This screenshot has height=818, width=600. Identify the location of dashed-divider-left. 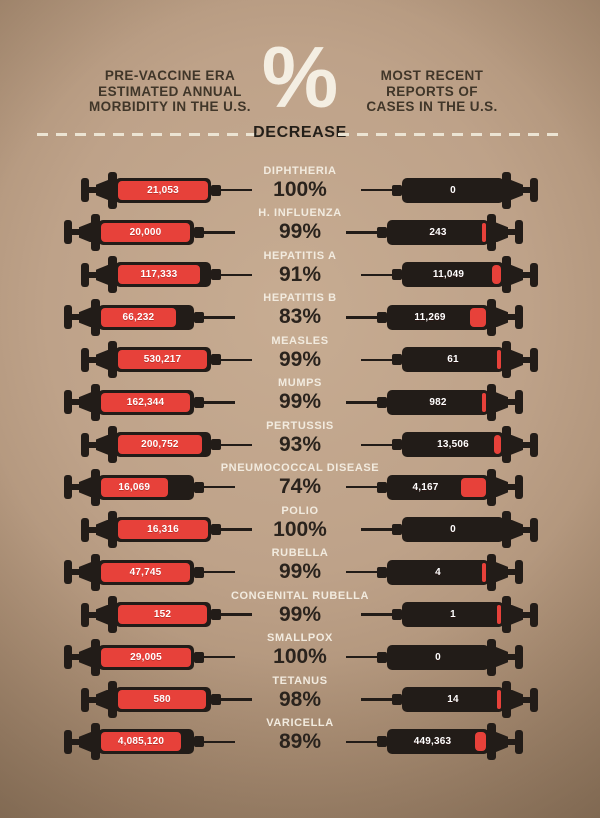
(149, 134).